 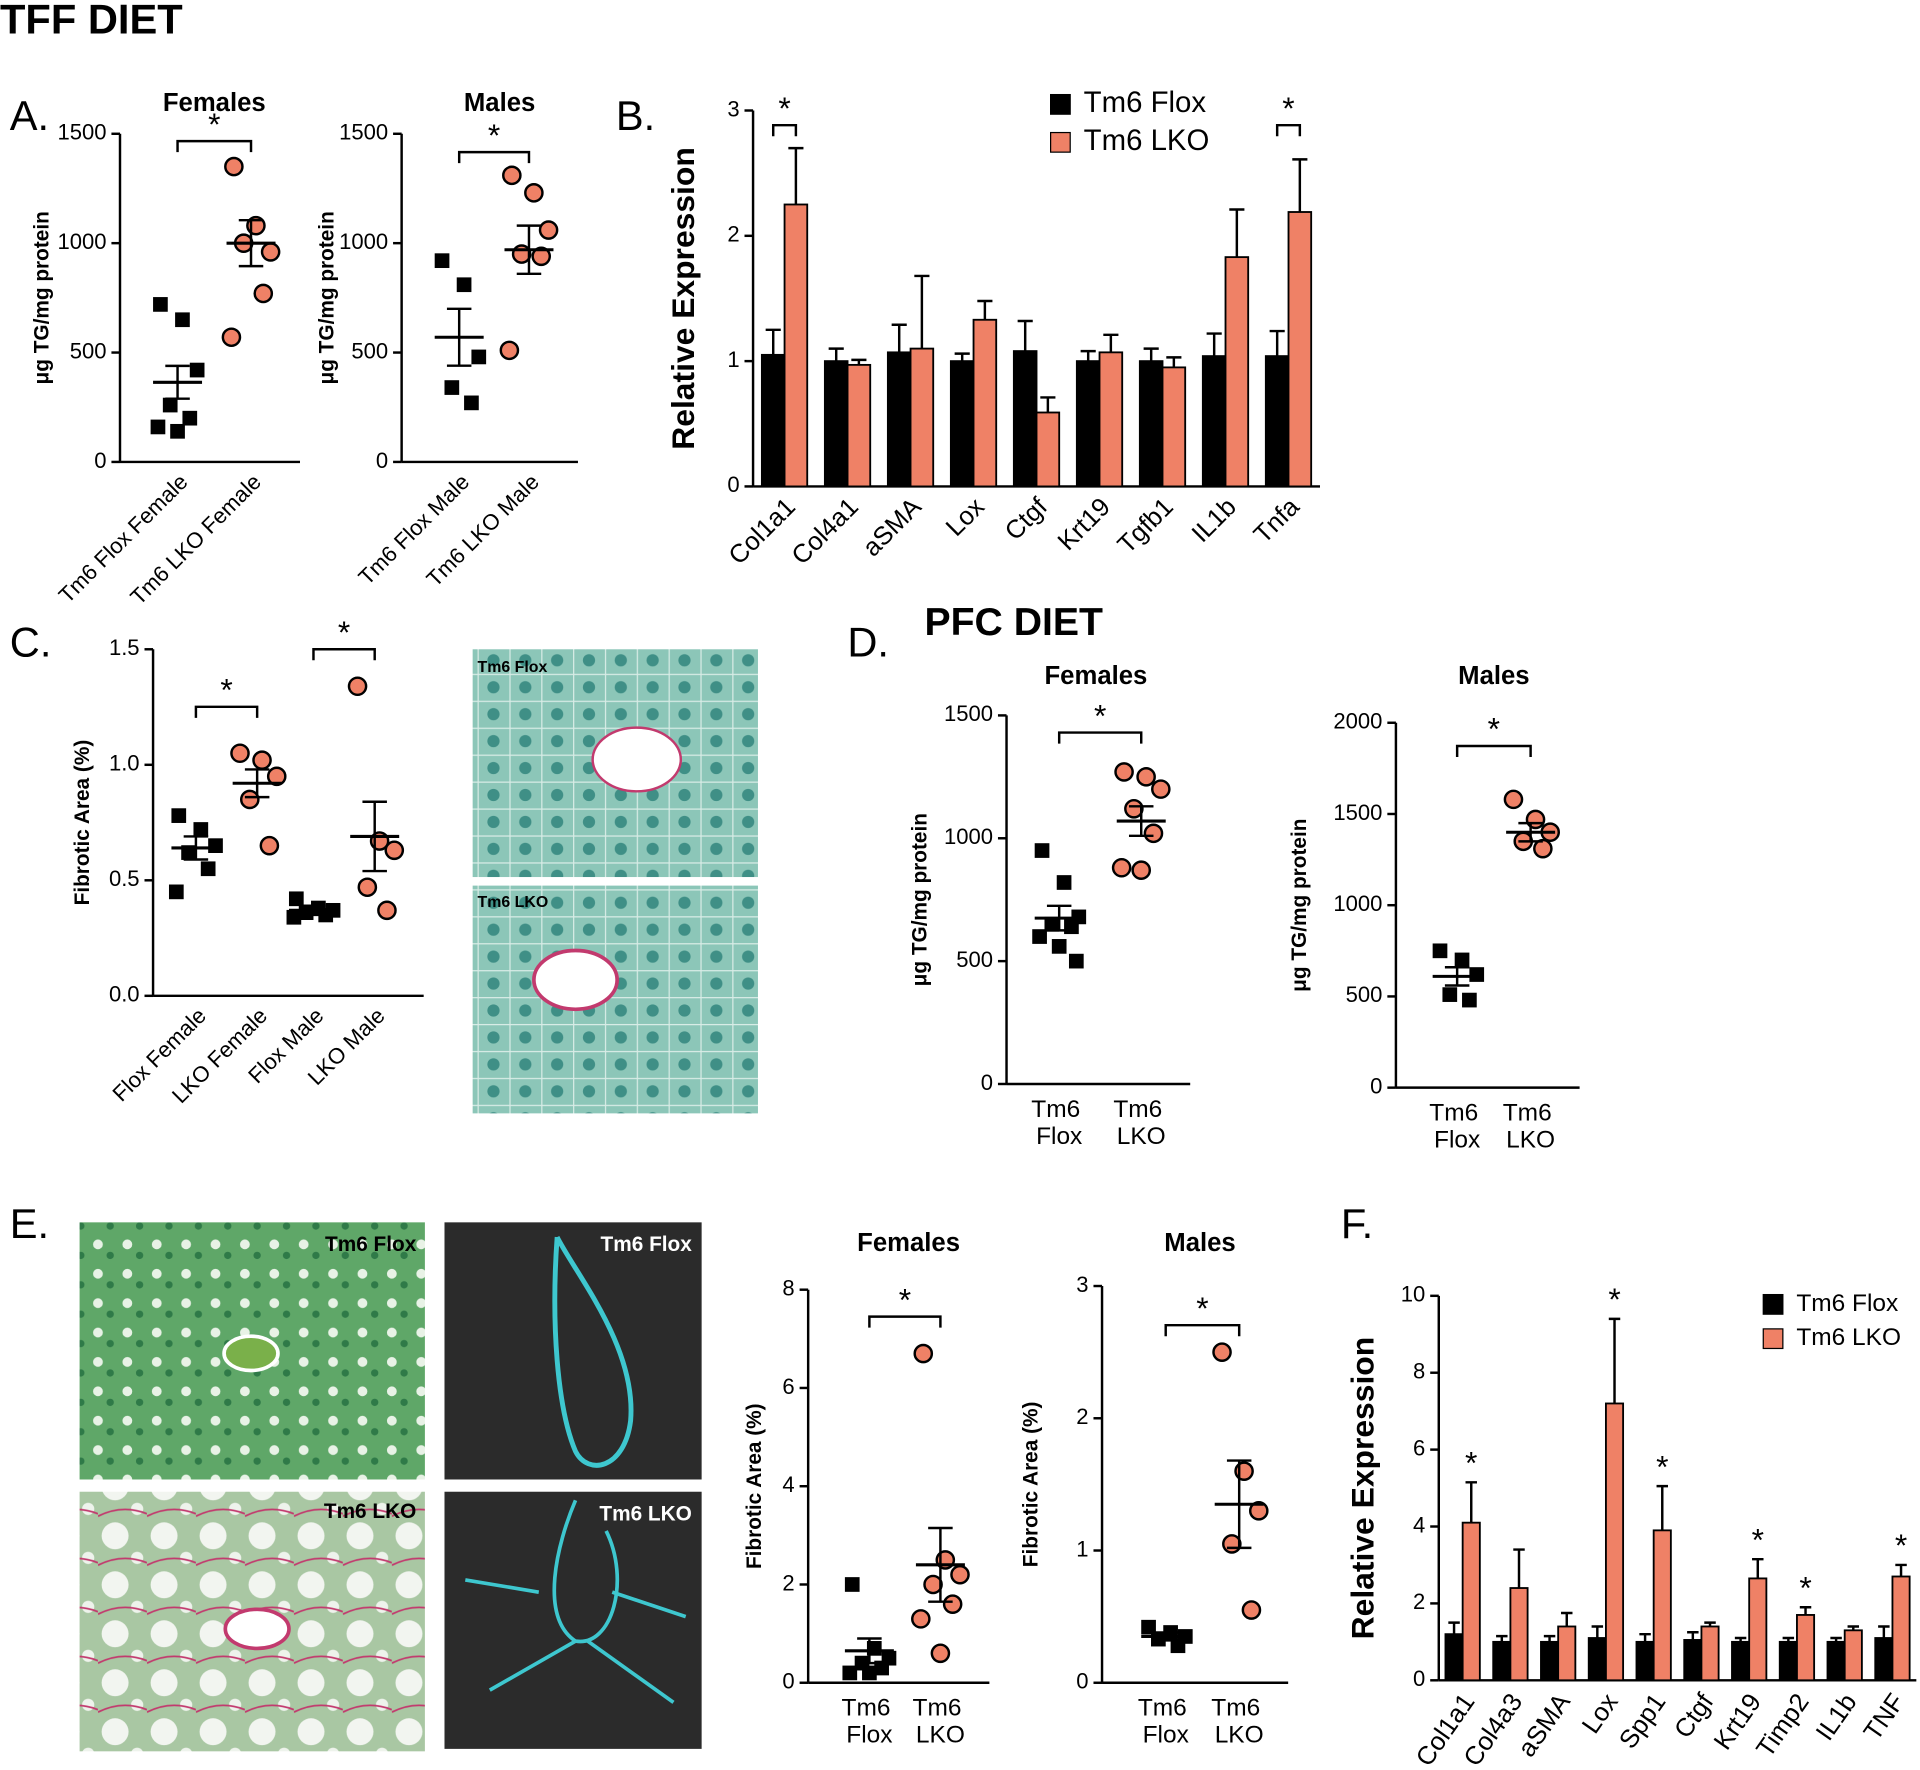 What do you see at coordinates (1413, 1294) in the screenshot?
I see `y-tick-label: 10` at bounding box center [1413, 1294].